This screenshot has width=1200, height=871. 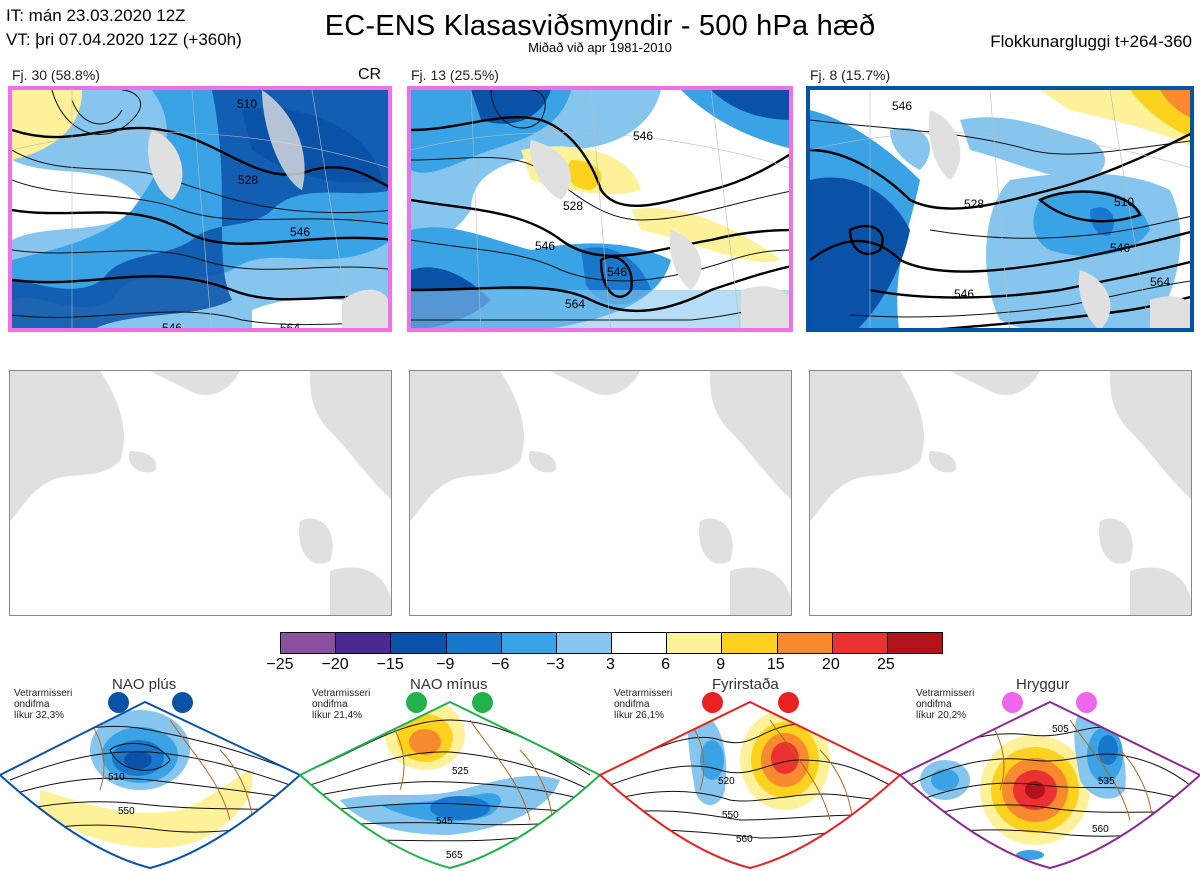 I want to click on regime-dot-4a, so click(x=1012, y=702).